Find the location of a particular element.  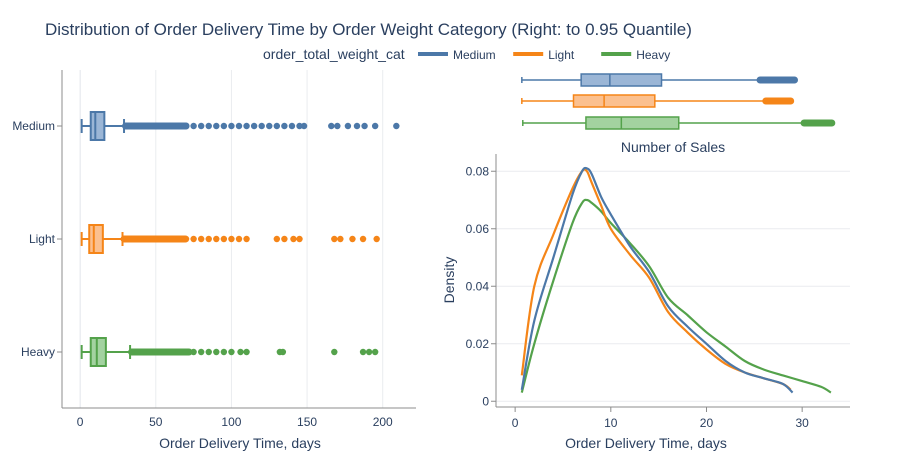

density-line-heavy is located at coordinates (676, 296).